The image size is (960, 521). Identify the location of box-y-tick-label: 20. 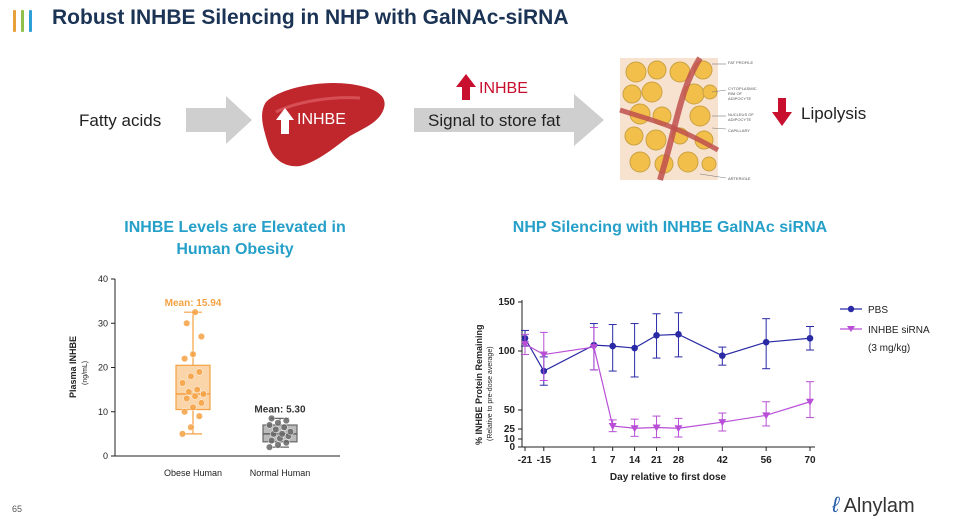
(103, 368).